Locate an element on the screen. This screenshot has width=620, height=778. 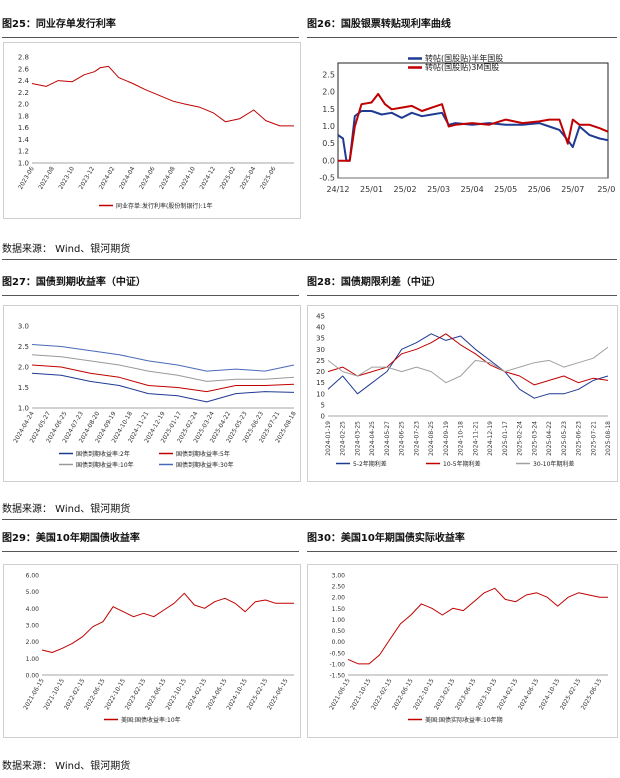
x-tick-label: 2025-01-17 is located at coordinates (505, 438).